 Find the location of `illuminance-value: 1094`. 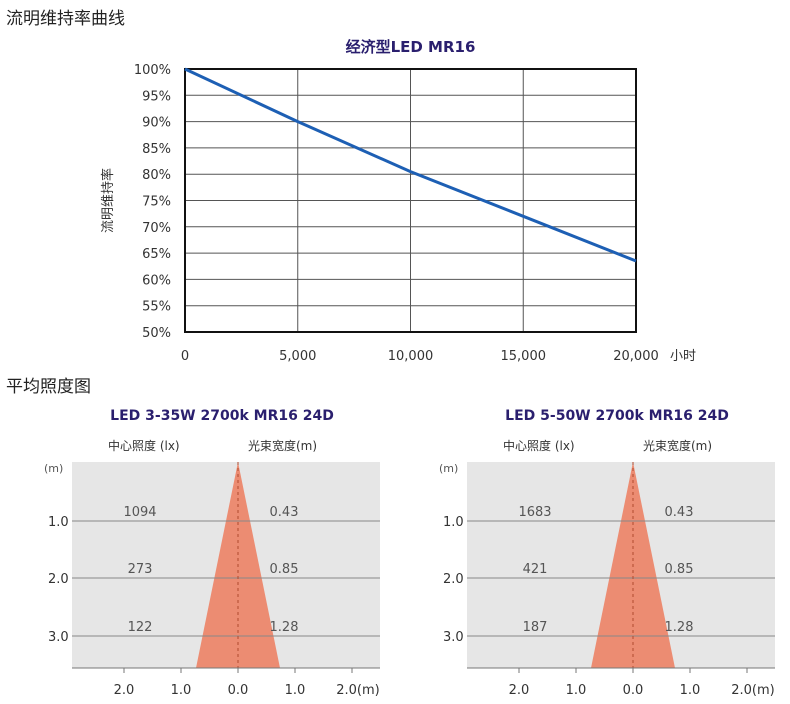

illuminance-value: 1094 is located at coordinates (139, 512).